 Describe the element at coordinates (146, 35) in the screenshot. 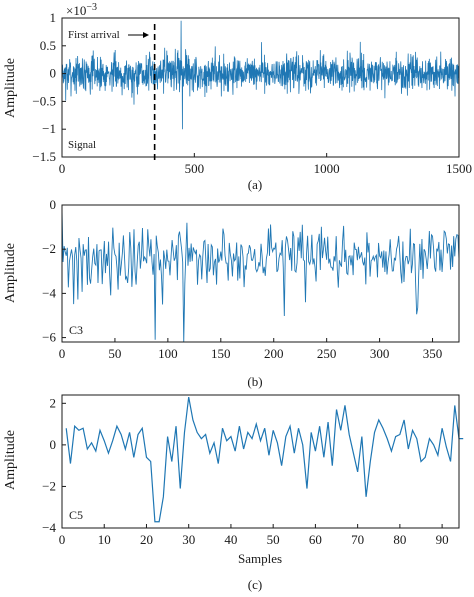

I see `first-arrival-arrowhead` at that location.